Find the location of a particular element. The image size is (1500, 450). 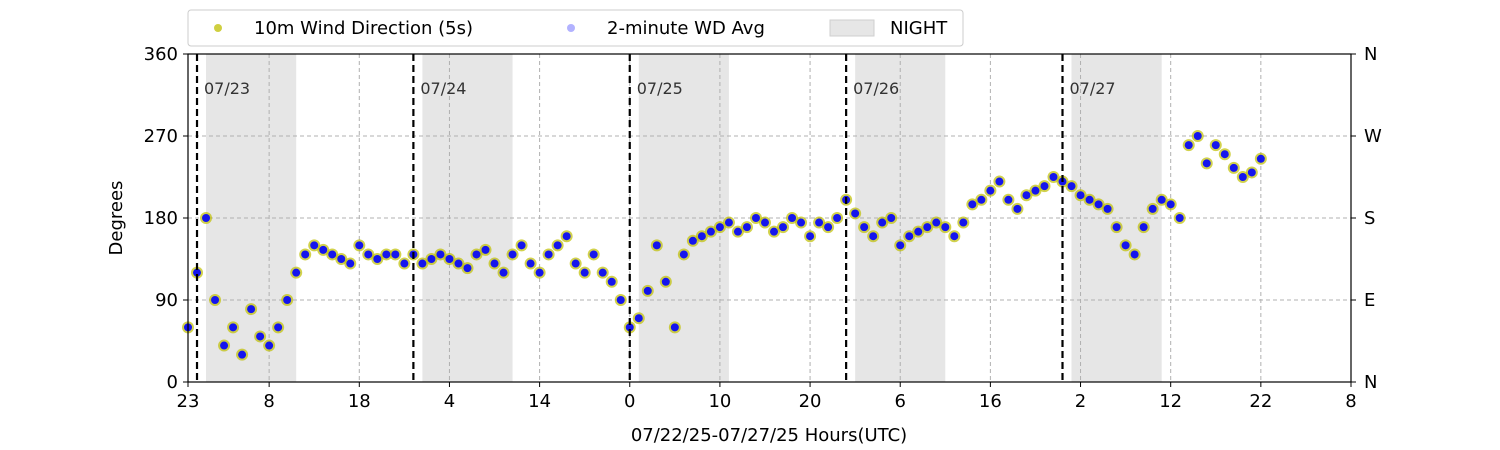

day-marker-label-4: 07/27 is located at coordinates (1093, 88).